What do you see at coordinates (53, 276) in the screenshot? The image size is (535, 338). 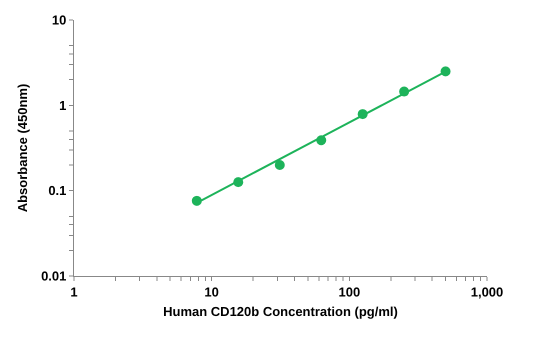 I see `y-tick-label: 0.01` at bounding box center [53, 276].